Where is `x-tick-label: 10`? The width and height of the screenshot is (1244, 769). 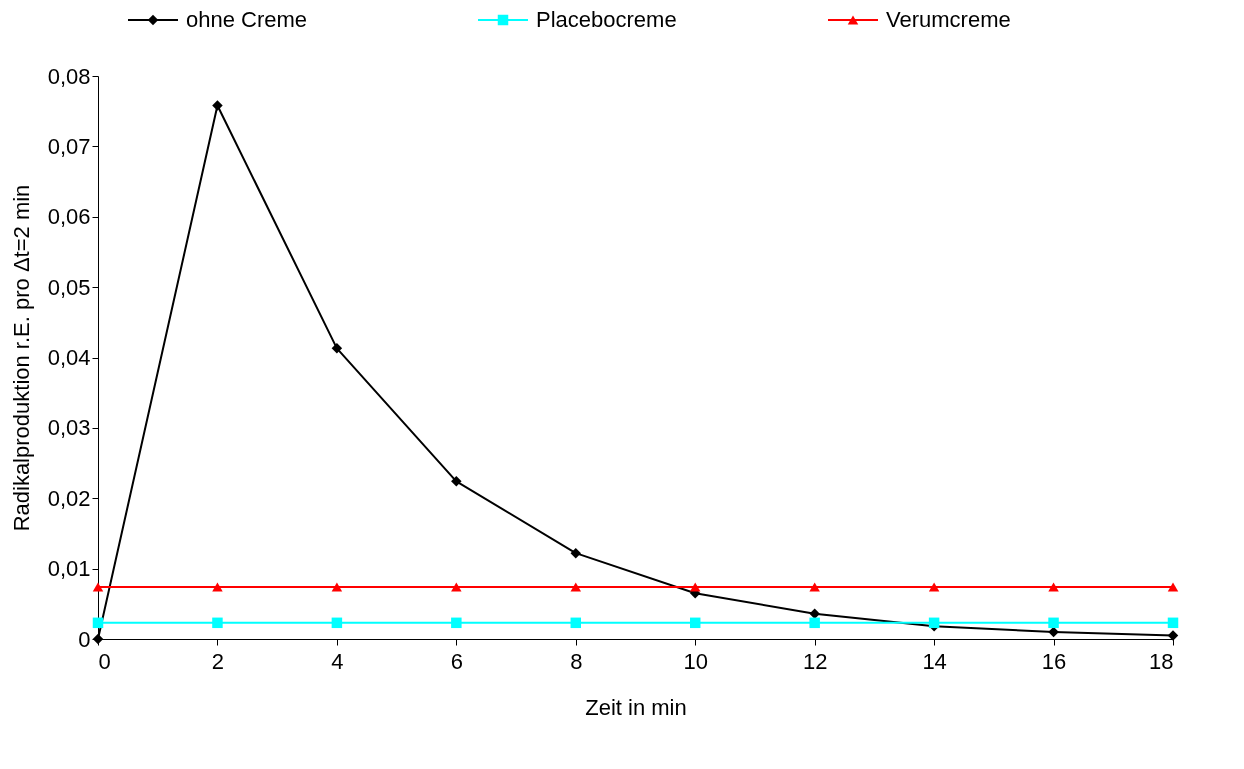 x-tick-label: 10 is located at coordinates (695, 661).